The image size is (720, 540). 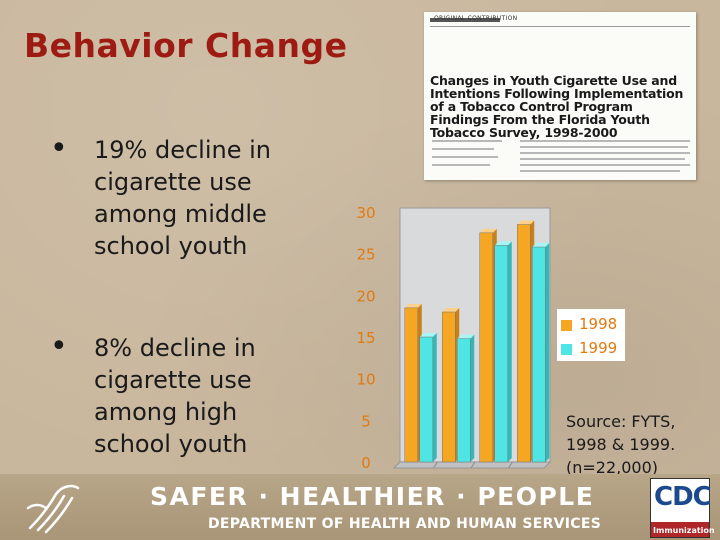 What do you see at coordinates (365, 380) in the screenshot?
I see `y-tick-label: 10` at bounding box center [365, 380].